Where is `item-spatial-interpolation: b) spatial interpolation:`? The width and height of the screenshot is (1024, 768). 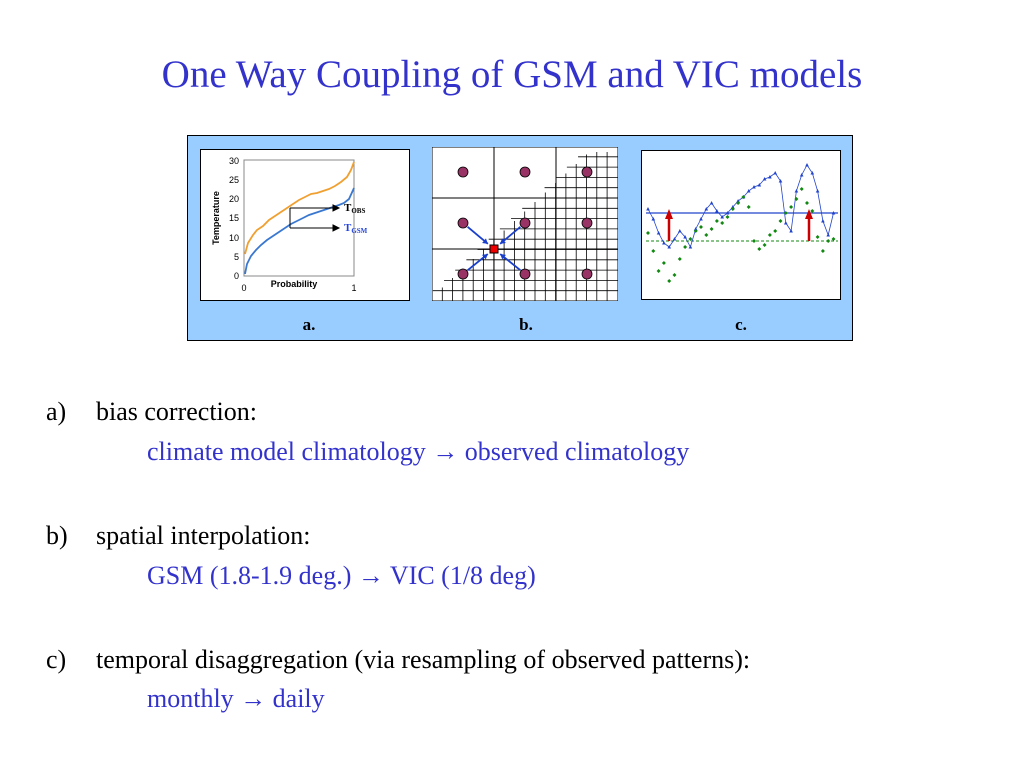 item-spatial-interpolation: b) spatial interpolation: is located at coordinates (178, 536).